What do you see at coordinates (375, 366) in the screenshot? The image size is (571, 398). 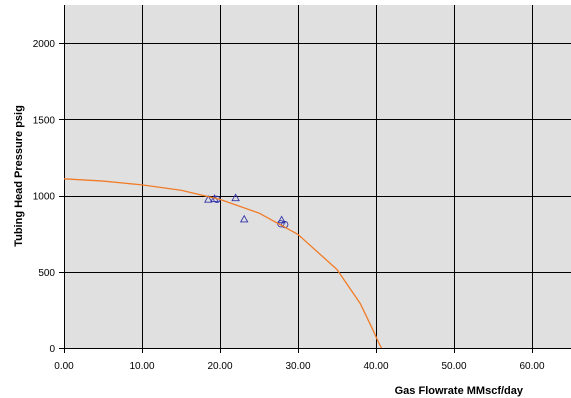 I see `x-tick-label: 40.00` at bounding box center [375, 366].